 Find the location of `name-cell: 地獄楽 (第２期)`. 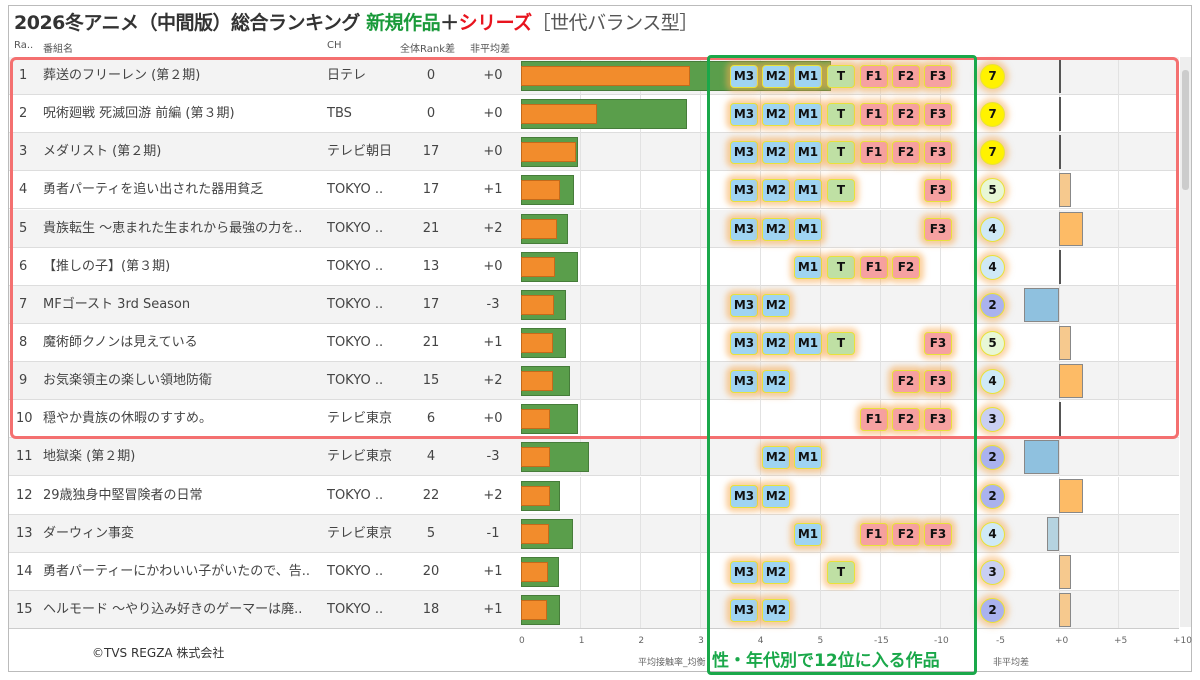

name-cell: 地獄楽 (第２期) is located at coordinates (89, 457).